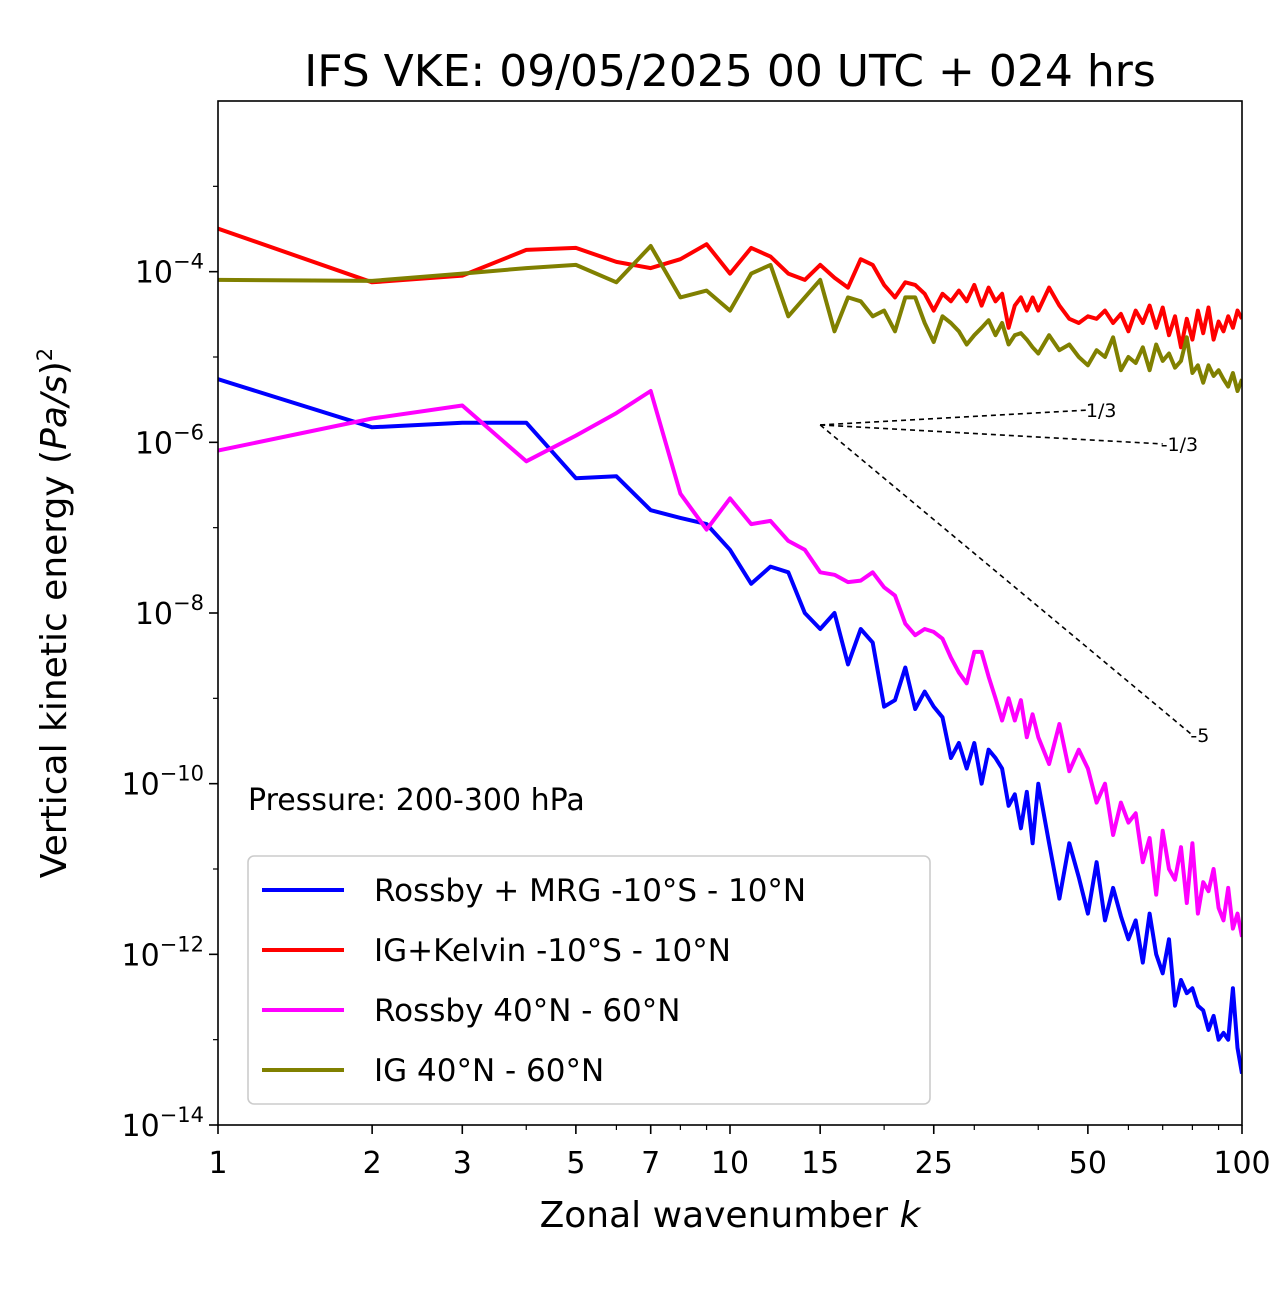 Image resolution: width=1280 pixels, height=1293 pixels. I want to click on y-tick-label: 10⁻¹², so click(162, 952).